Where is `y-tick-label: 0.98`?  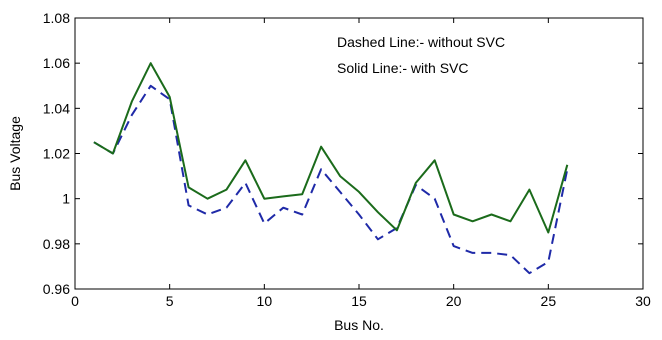 y-tick-label: 0.98 is located at coordinates (56, 244).